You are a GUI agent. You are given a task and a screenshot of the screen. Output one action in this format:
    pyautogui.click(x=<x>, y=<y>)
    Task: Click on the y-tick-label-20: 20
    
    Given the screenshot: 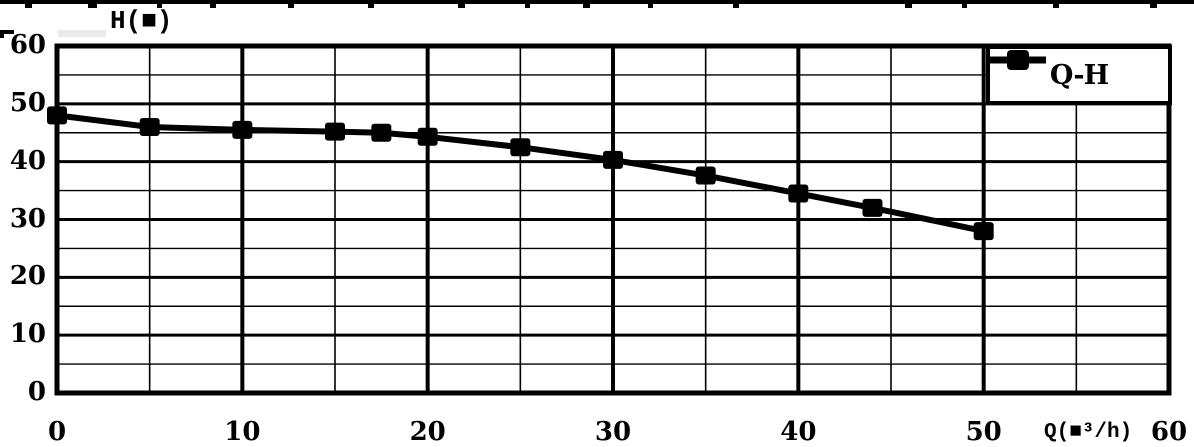 What is the action you would take?
    pyautogui.click(x=27, y=276)
    